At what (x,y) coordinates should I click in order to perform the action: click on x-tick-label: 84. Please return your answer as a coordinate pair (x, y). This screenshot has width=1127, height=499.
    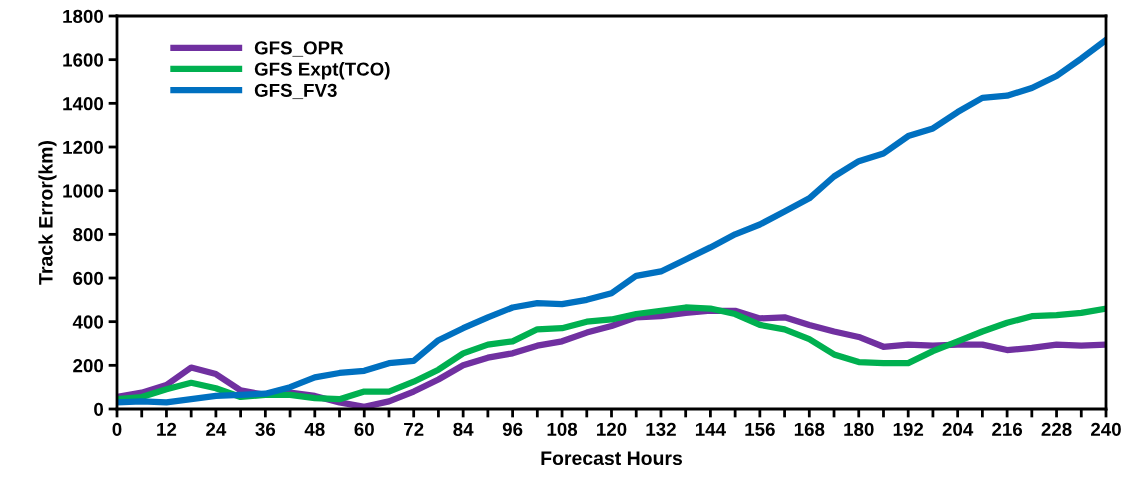
    Looking at the image, I should click on (463, 429).